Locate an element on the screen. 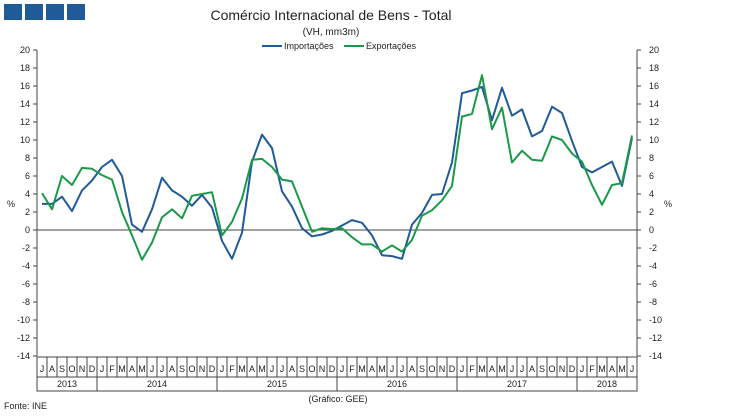  y-tick-label-right: 10 is located at coordinates (654, 140).